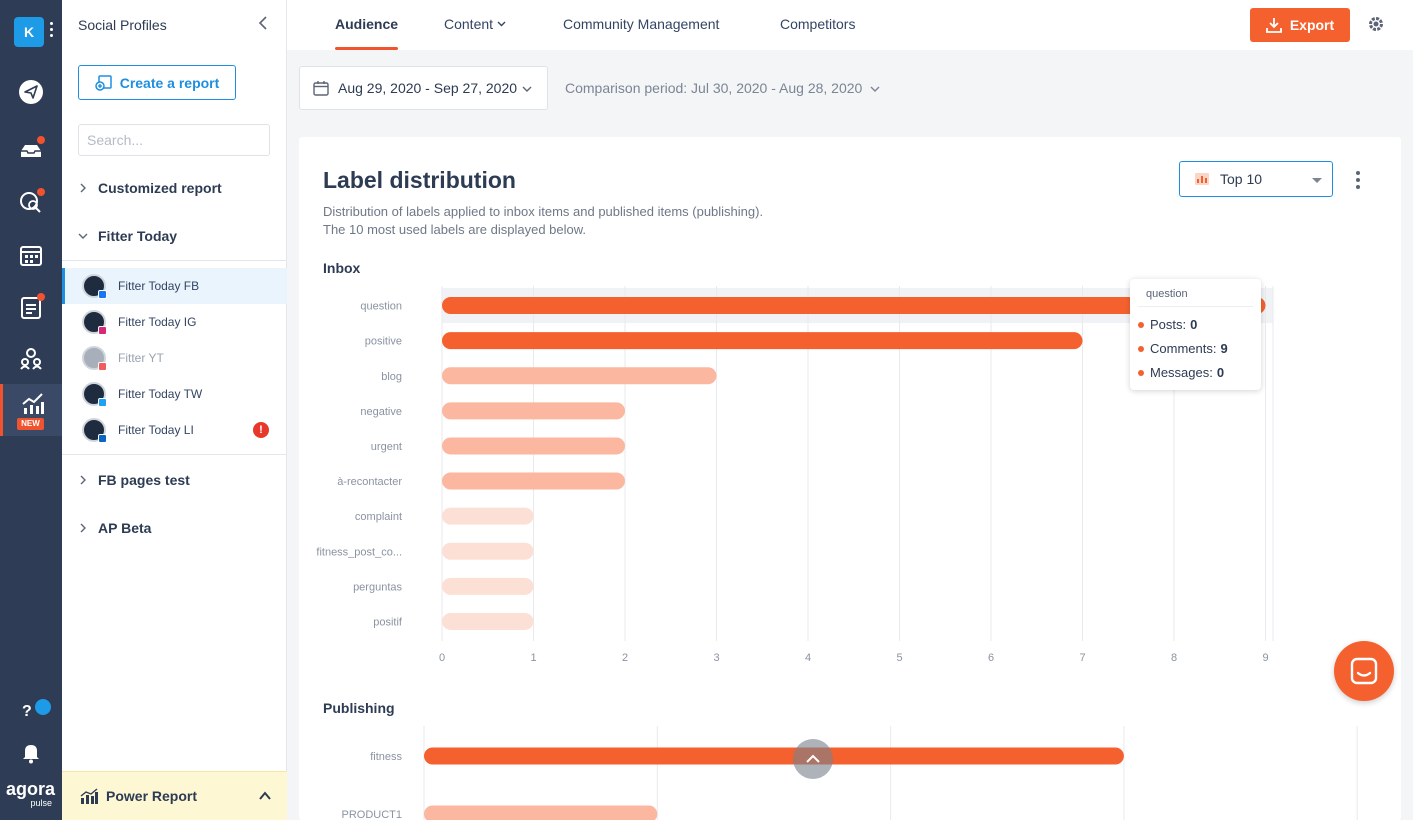 The width and height of the screenshot is (1413, 820). I want to click on export-button: Export, so click(1300, 25).